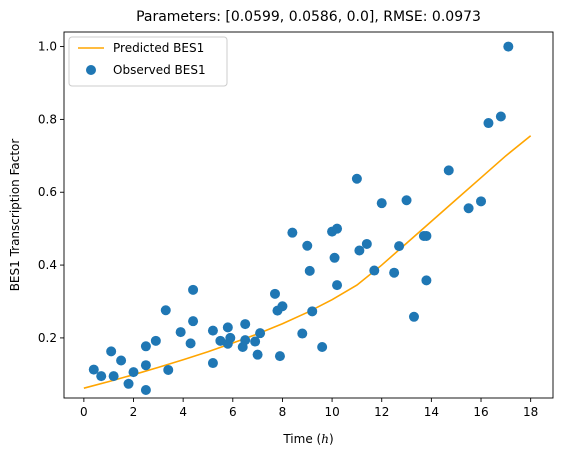 This screenshot has width=567, height=455. What do you see at coordinates (301, 439) in the screenshot?
I see `x-axis-label-prefix: Time (` at bounding box center [301, 439].